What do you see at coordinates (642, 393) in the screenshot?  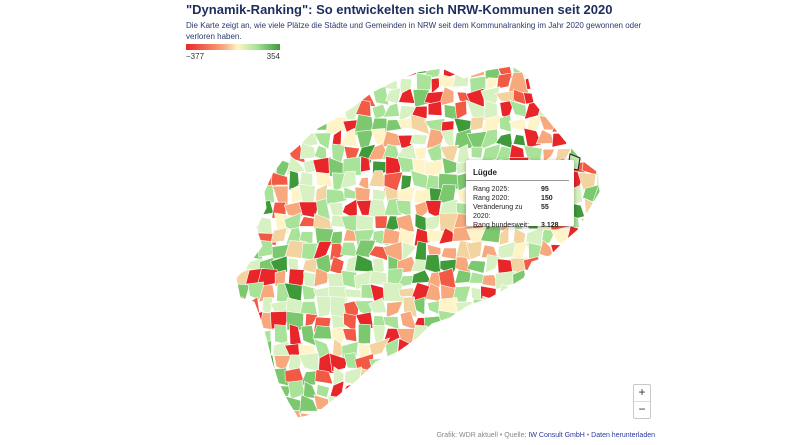 I see `zoom-in-button: +` at bounding box center [642, 393].